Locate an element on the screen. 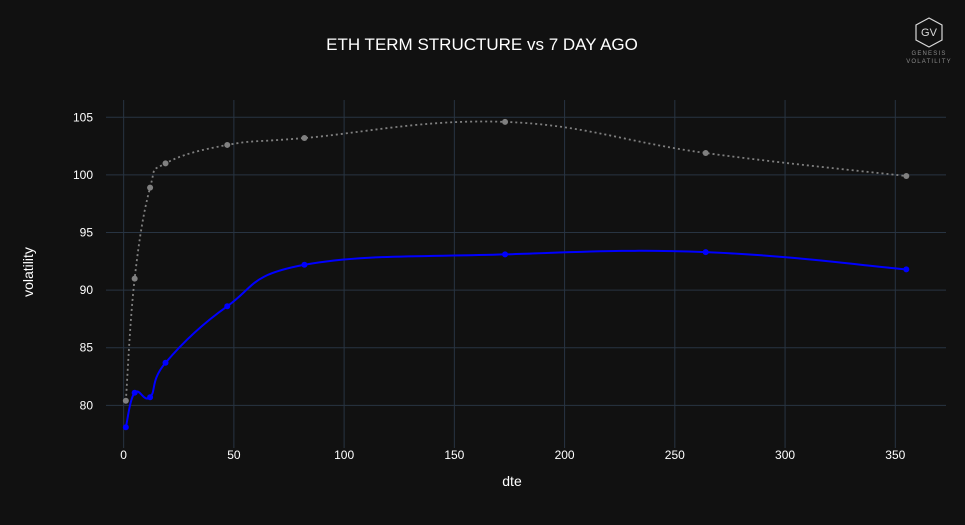 Image resolution: width=965 pixels, height=525 pixels. y-tick-label: 80 is located at coordinates (87, 405).